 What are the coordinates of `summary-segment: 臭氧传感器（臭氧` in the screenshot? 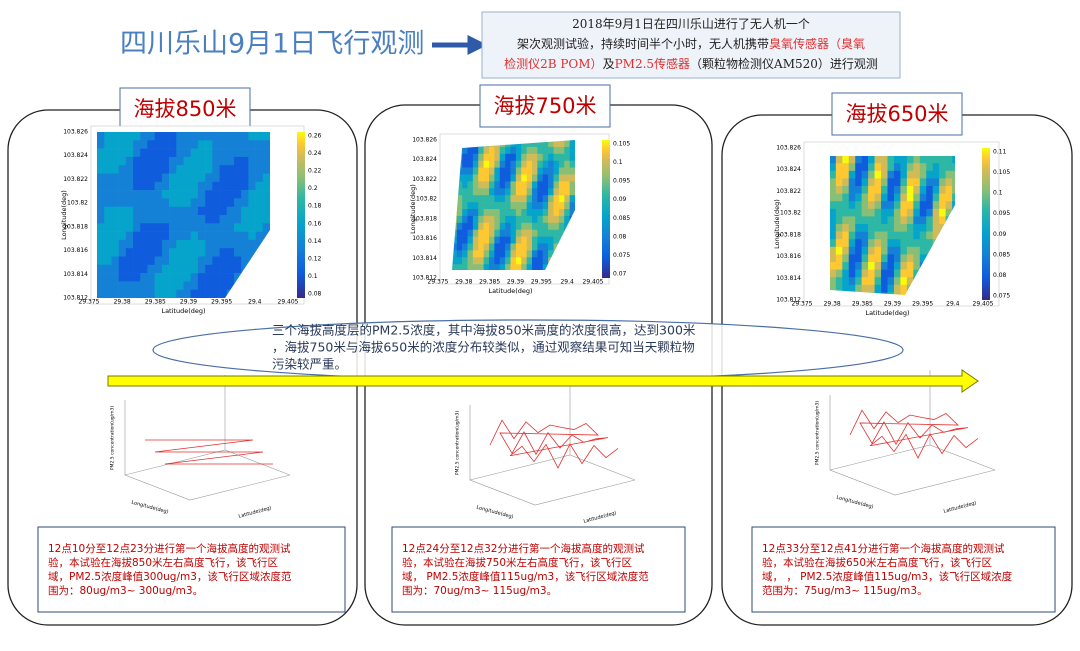 It's located at (817, 43).